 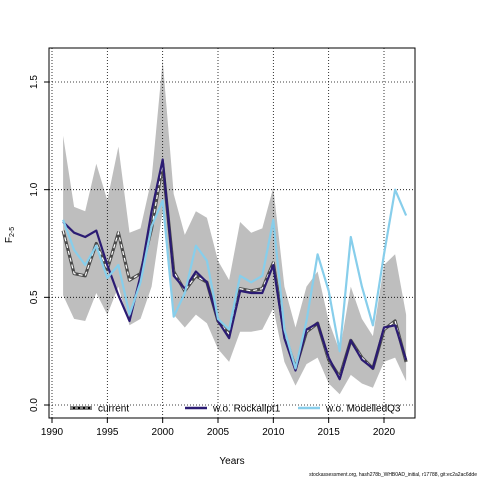 What do you see at coordinates (34, 189) in the screenshot?
I see `y-tick-label: 1.0` at bounding box center [34, 189].